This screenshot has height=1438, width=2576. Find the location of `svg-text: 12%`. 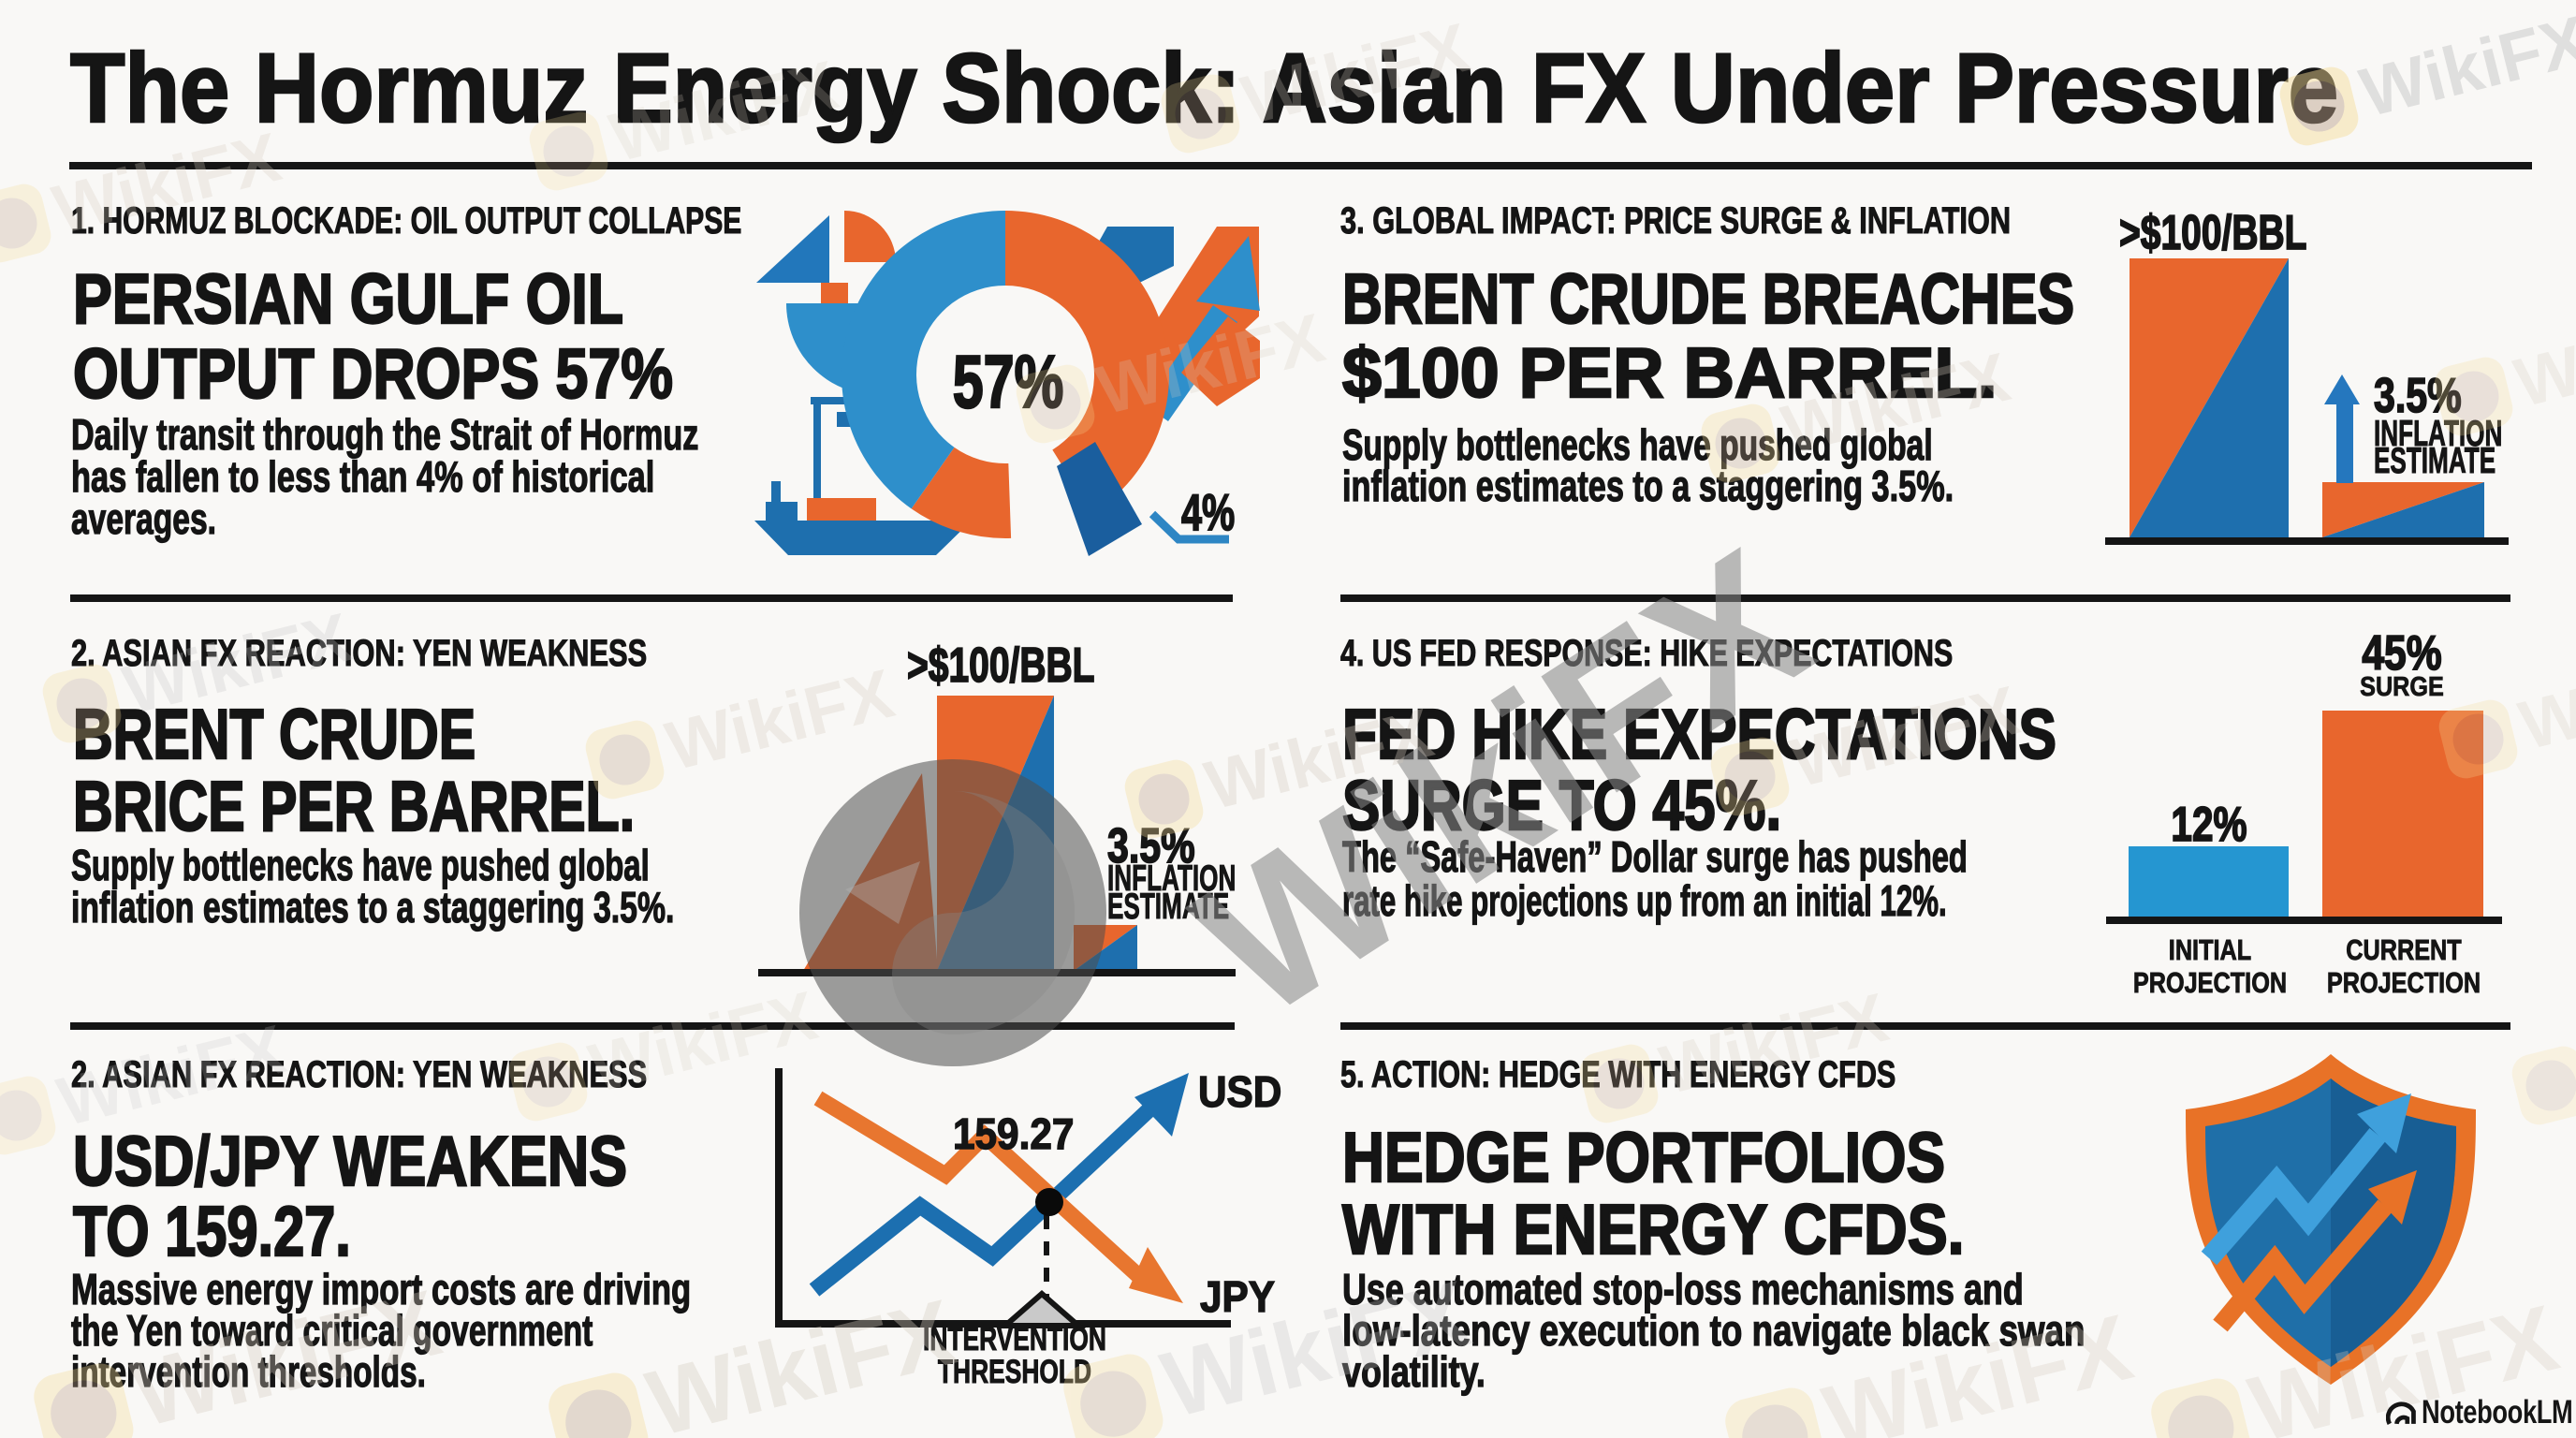

svg-text: 12% is located at coordinates (2209, 824).